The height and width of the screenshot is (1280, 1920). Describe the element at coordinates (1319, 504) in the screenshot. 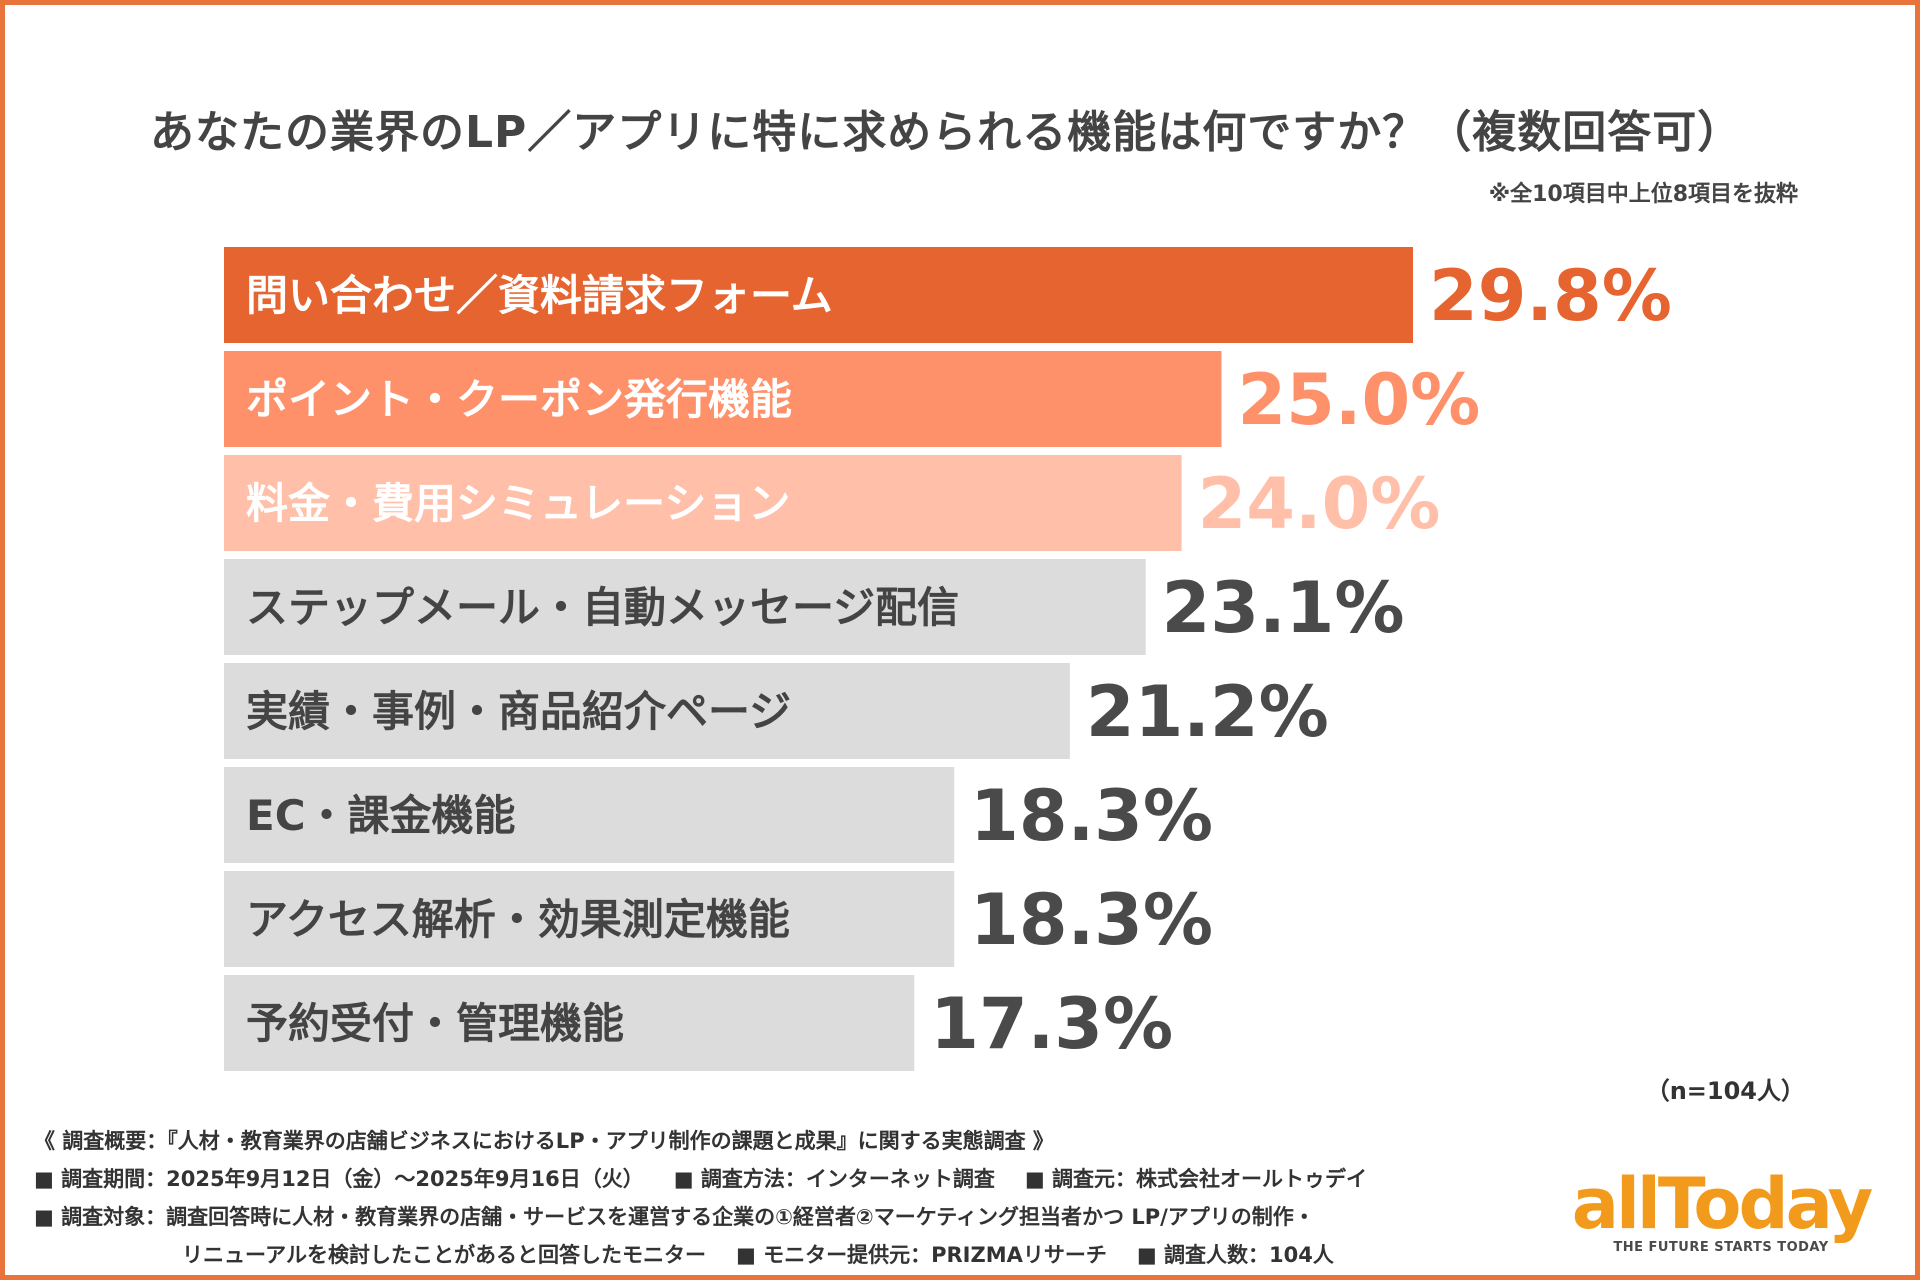

I see `value-label-3: 24.0%` at that location.